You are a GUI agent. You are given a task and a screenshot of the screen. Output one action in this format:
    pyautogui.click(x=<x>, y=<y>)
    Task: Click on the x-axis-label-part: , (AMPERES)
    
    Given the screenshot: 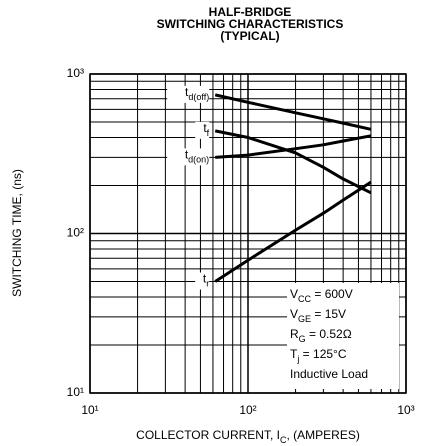 What is the action you would take?
    pyautogui.click(x=322, y=435)
    